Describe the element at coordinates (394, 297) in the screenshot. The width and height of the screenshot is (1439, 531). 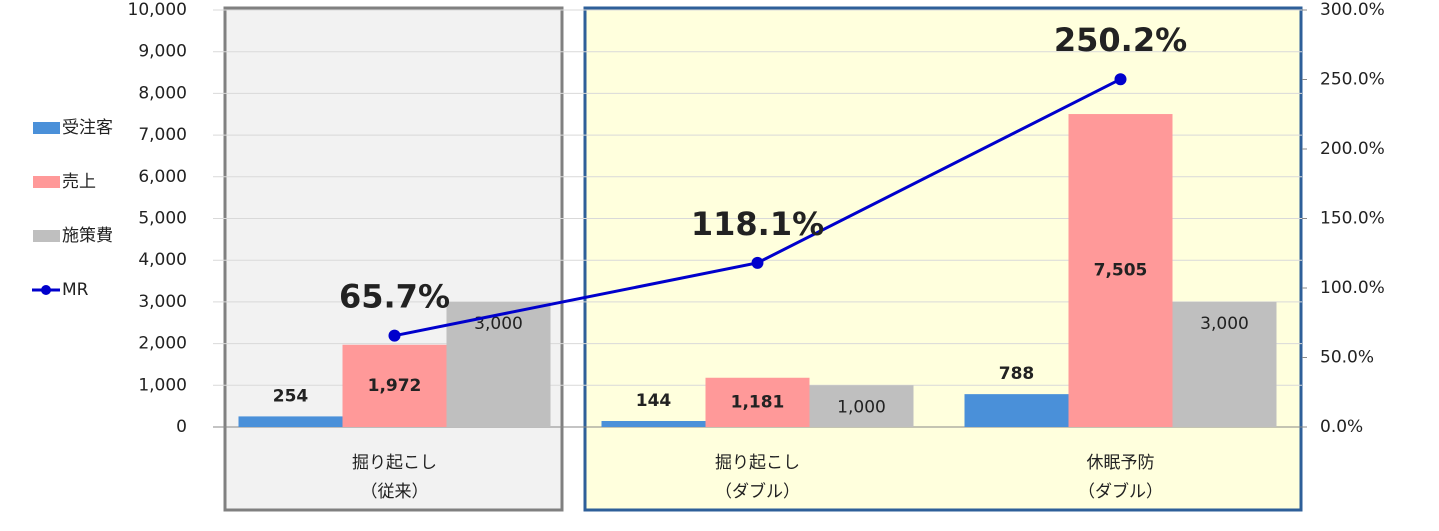
I see `data-label: 65.7%` at that location.